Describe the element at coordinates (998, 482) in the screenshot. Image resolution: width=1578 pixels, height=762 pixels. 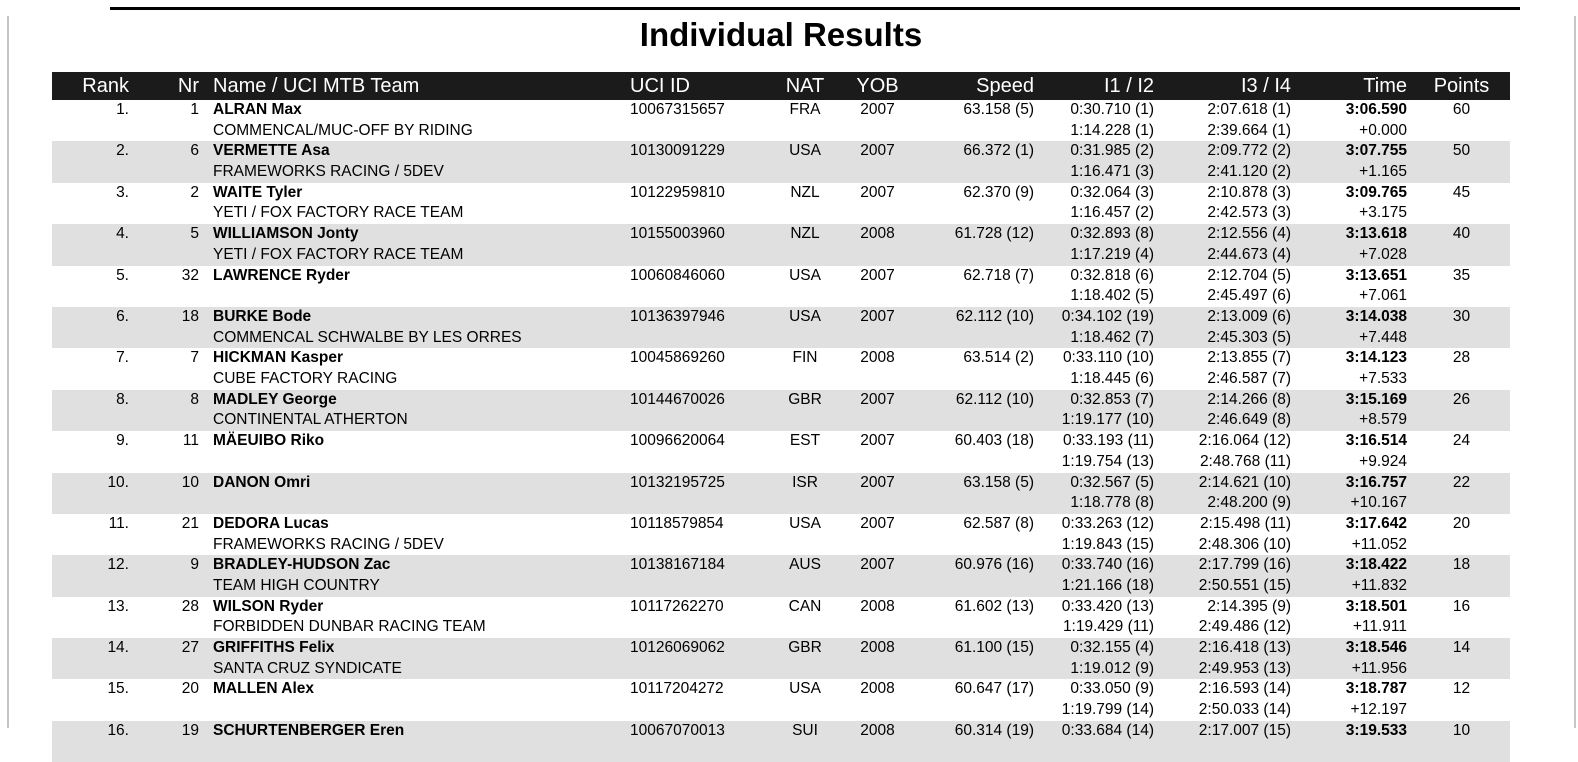
I see `speed-cell: 63.158 (5)` at that location.